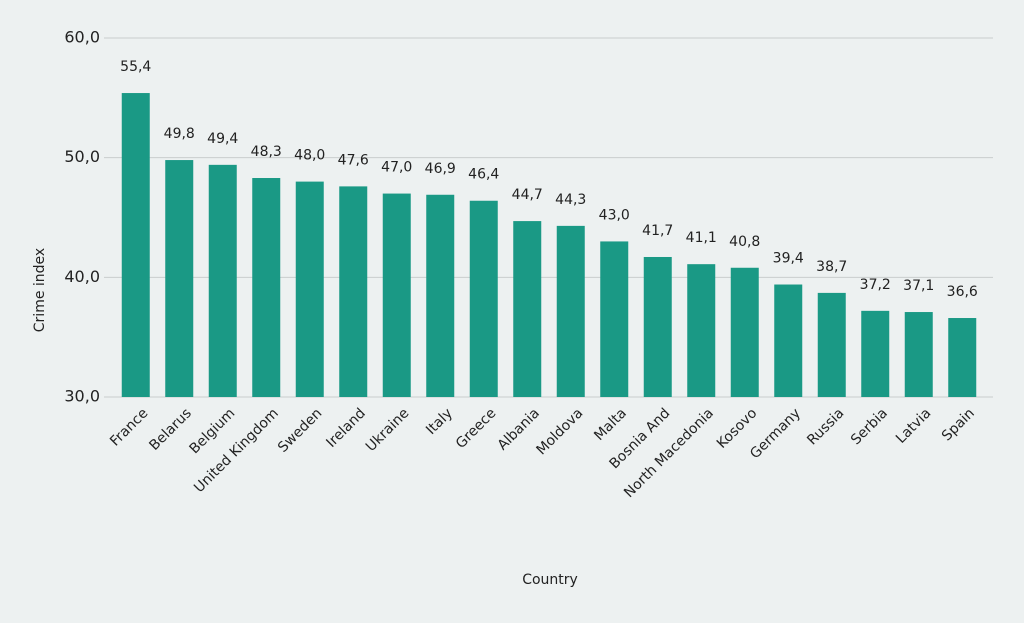 This screenshot has width=1024, height=623. I want to click on x-tick-label: France, so click(129, 427).